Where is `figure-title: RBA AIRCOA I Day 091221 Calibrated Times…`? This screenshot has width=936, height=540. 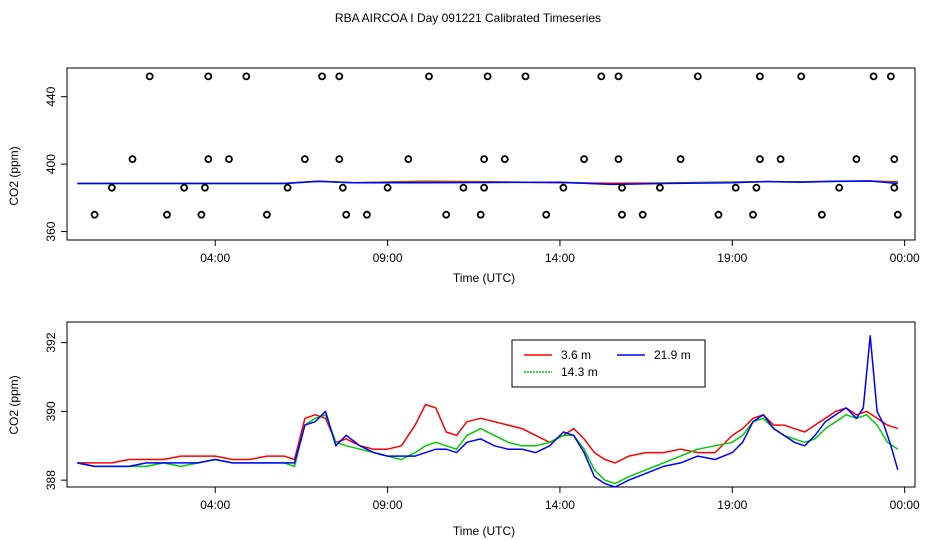
figure-title: RBA AIRCOA I Day 091221 Calibrated Times… is located at coordinates (468, 18).